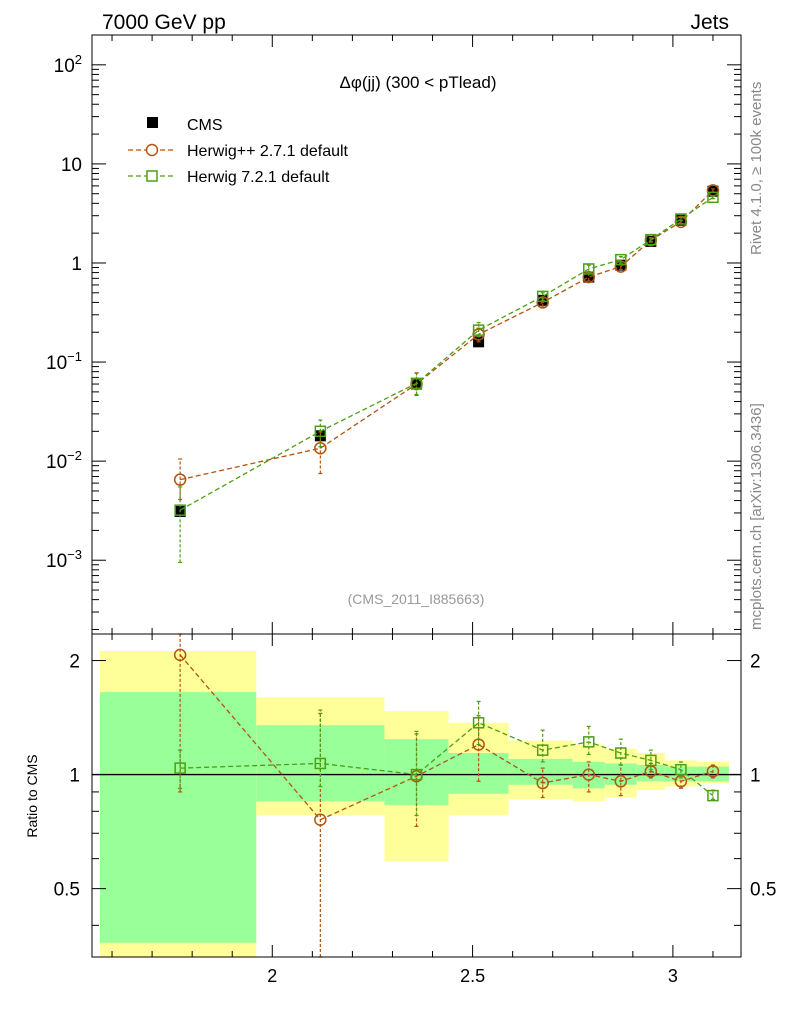 The image size is (786, 1024). Describe the element at coordinates (755, 662) in the screenshot. I see `ratio-y-tick-label-right: 2` at that location.